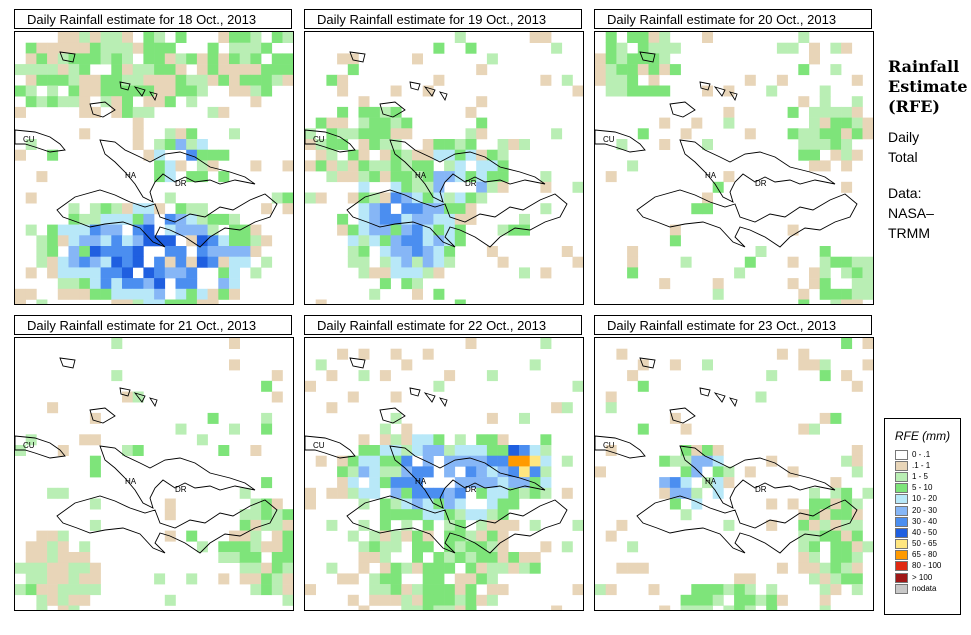  Describe the element at coordinates (909, 233) in the screenshot. I see `side-data-line: TRMM` at that location.